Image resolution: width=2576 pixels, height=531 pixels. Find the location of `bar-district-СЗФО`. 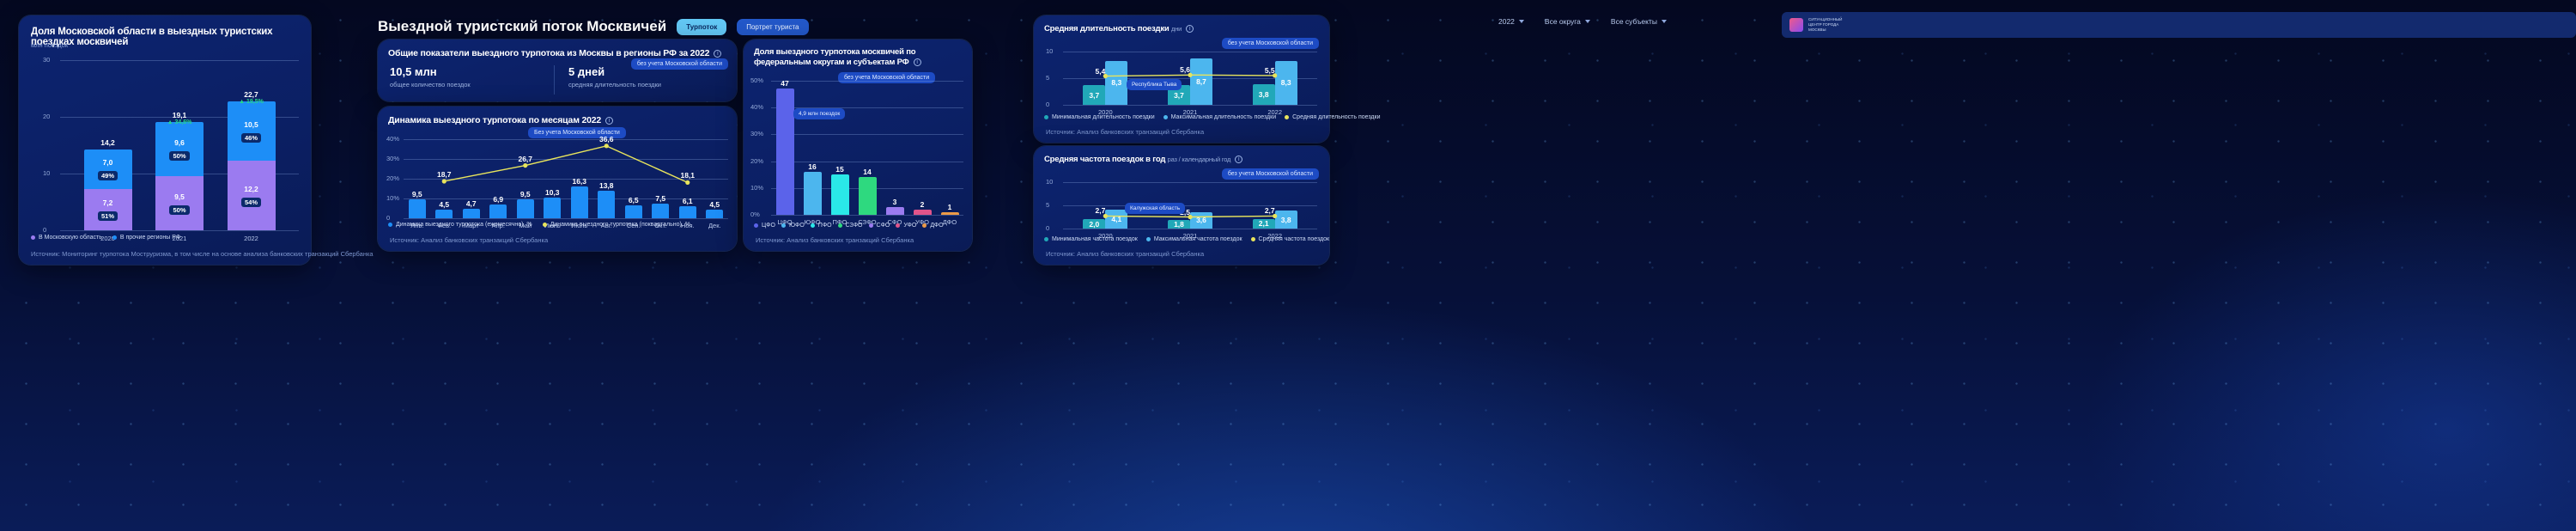

bar-district-СЗФО is located at coordinates (867, 196).